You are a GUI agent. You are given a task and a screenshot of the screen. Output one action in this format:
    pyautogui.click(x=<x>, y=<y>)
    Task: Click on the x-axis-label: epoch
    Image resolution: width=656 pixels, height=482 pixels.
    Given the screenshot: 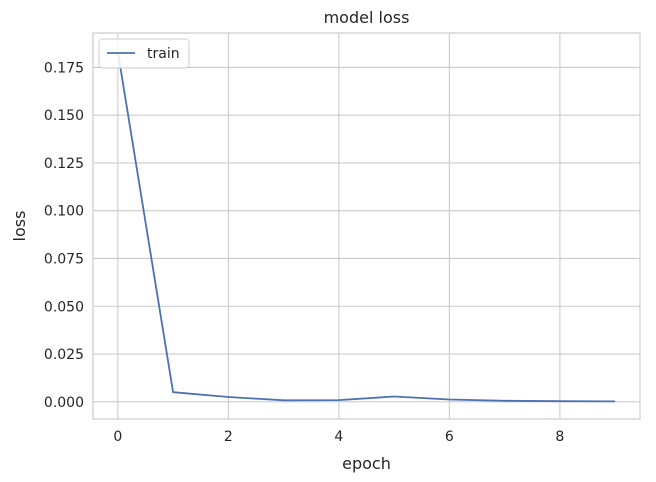 What is the action you would take?
    pyautogui.click(x=366, y=463)
    